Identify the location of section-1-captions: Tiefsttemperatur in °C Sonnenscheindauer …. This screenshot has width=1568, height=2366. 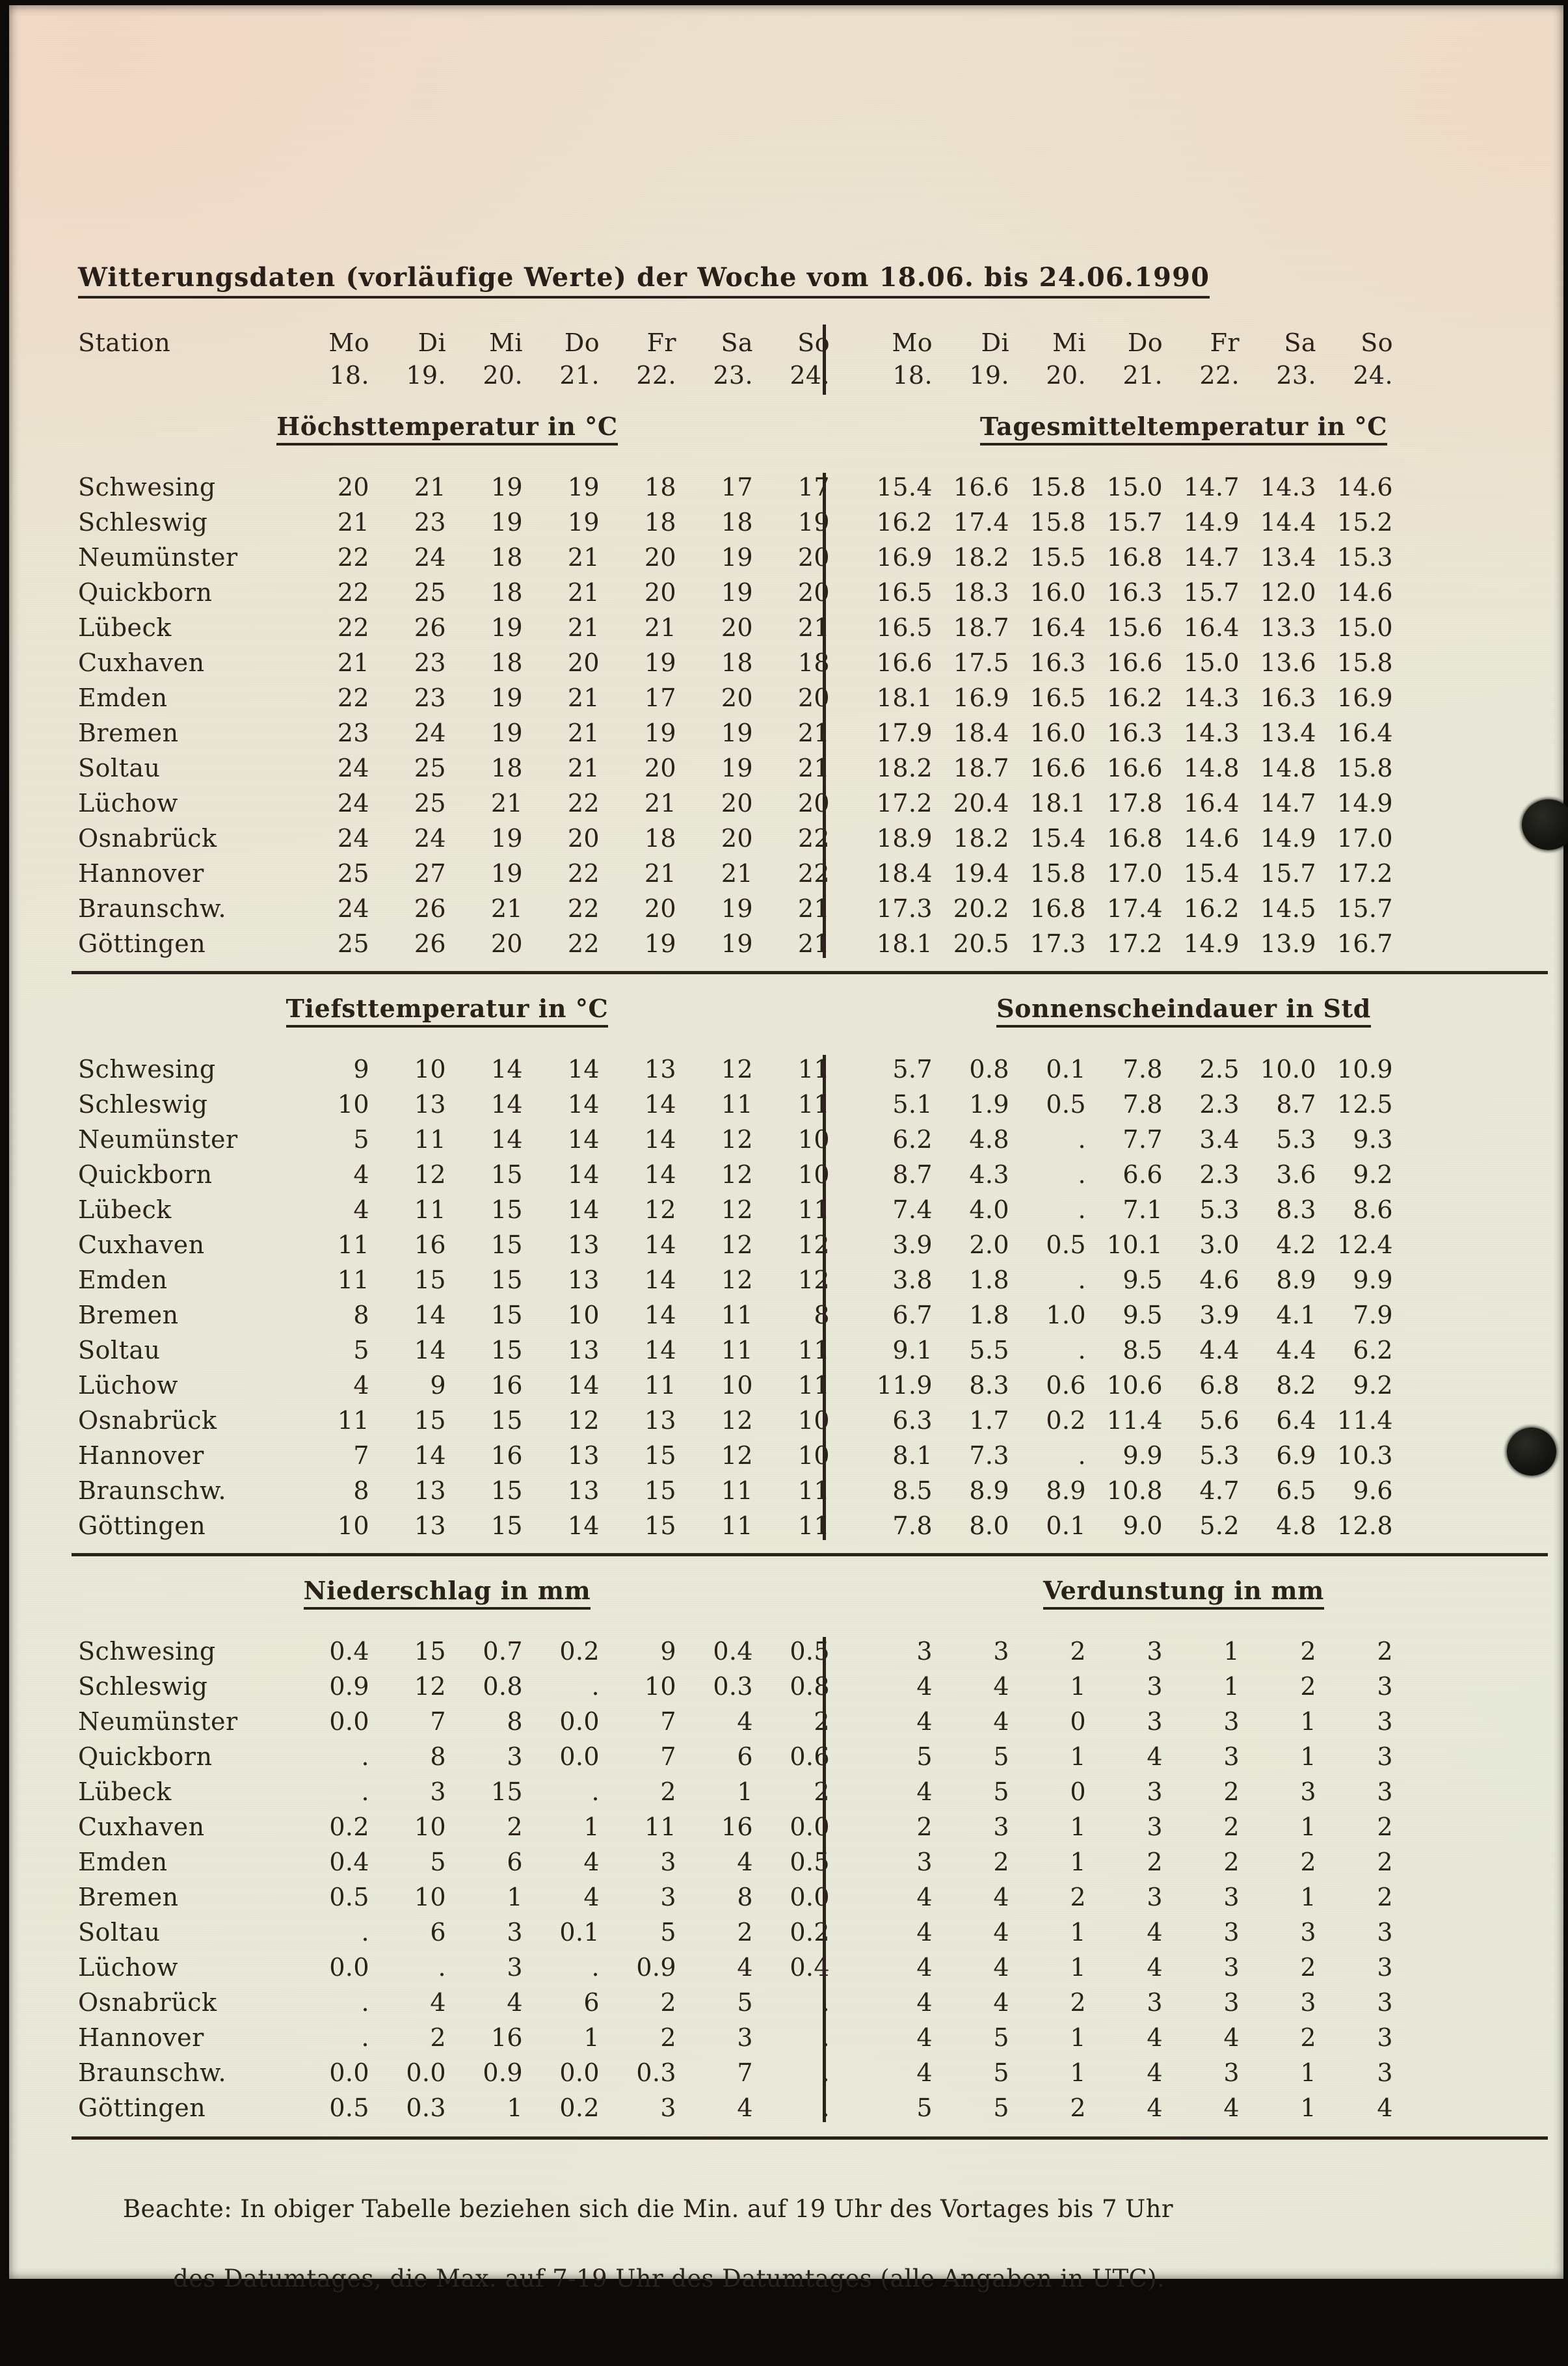
(810, 1011).